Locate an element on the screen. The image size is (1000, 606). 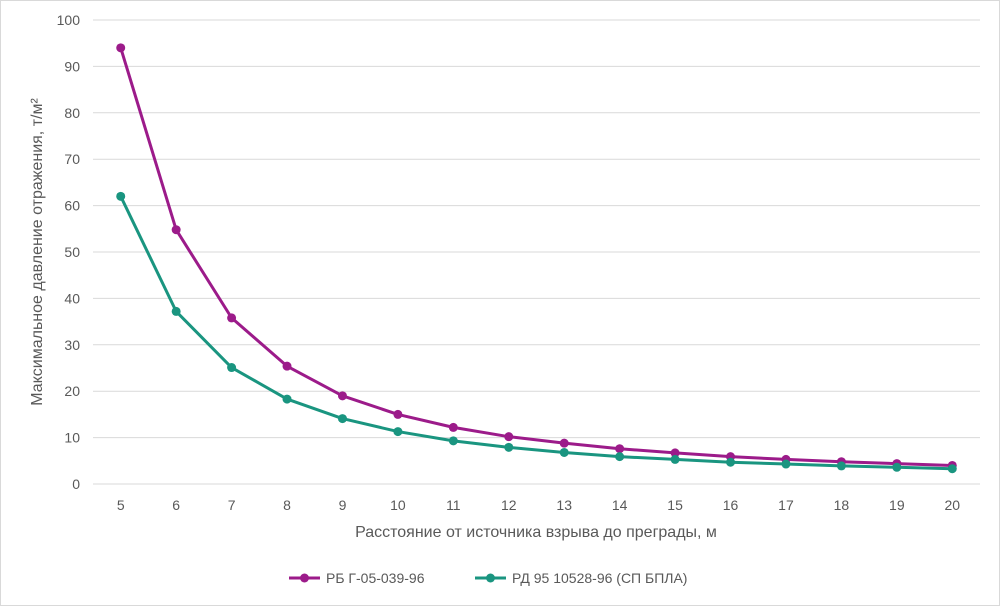
legend: РБ Г-05-039-96 РД 95 10528-96 (СП БПЛА) is located at coordinates (488, 578).